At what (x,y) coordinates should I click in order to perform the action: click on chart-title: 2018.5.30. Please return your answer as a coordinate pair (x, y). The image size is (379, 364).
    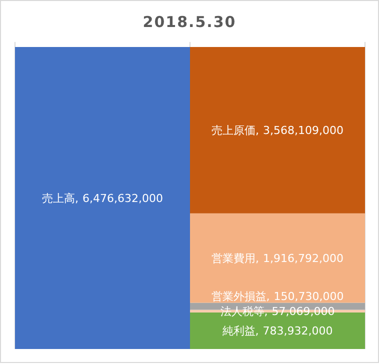
    Looking at the image, I should click on (189, 22).